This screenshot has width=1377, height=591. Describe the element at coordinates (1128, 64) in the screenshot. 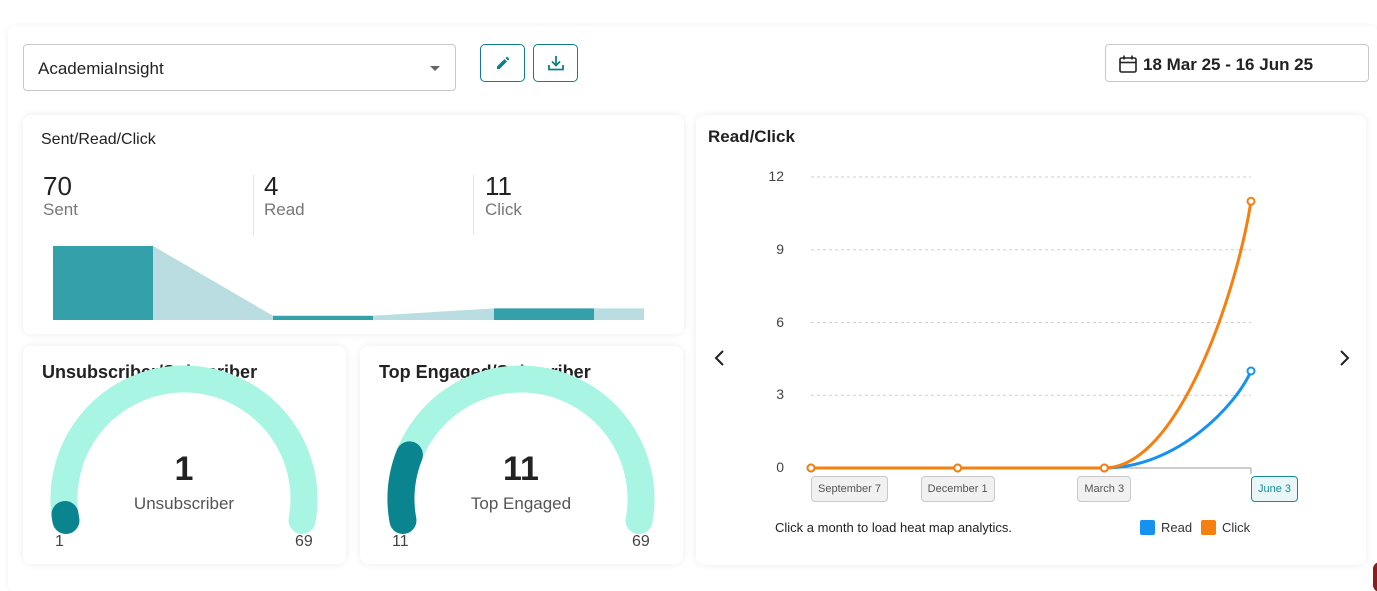

I see `calendar-icon` at that location.